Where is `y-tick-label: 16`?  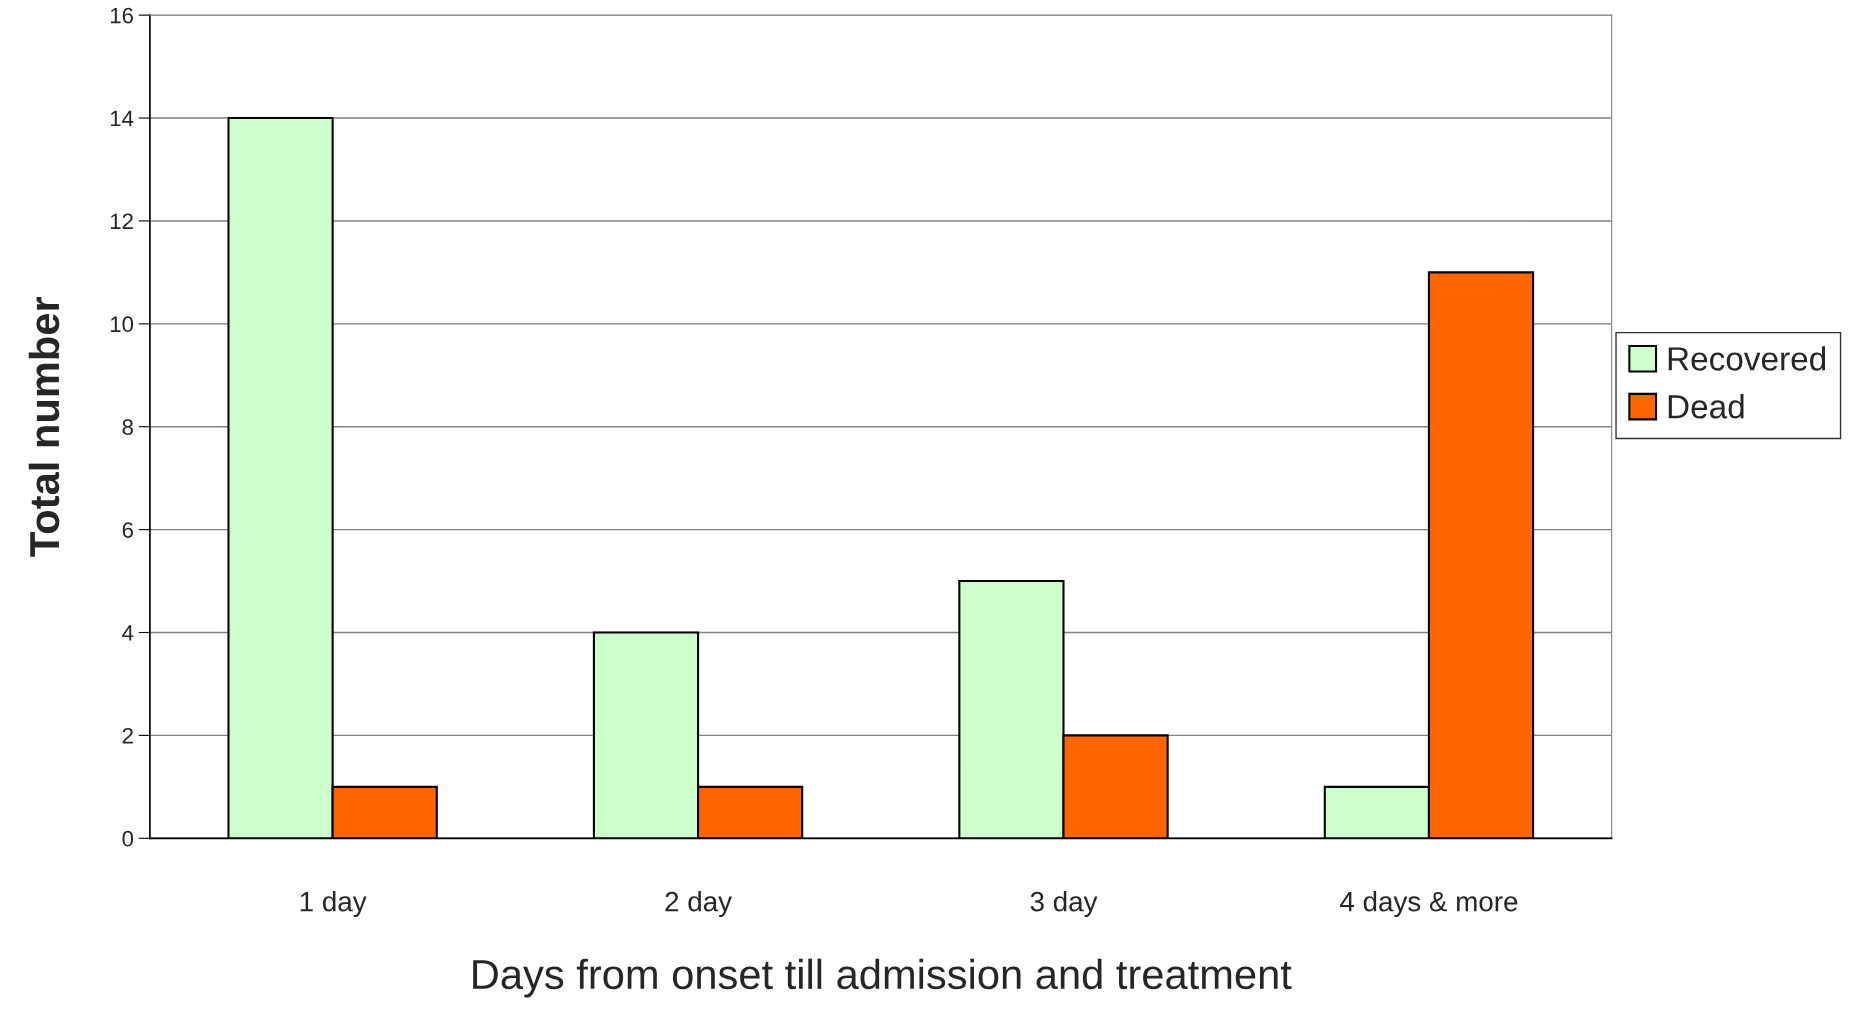 y-tick-label: 16 is located at coordinates (121, 15).